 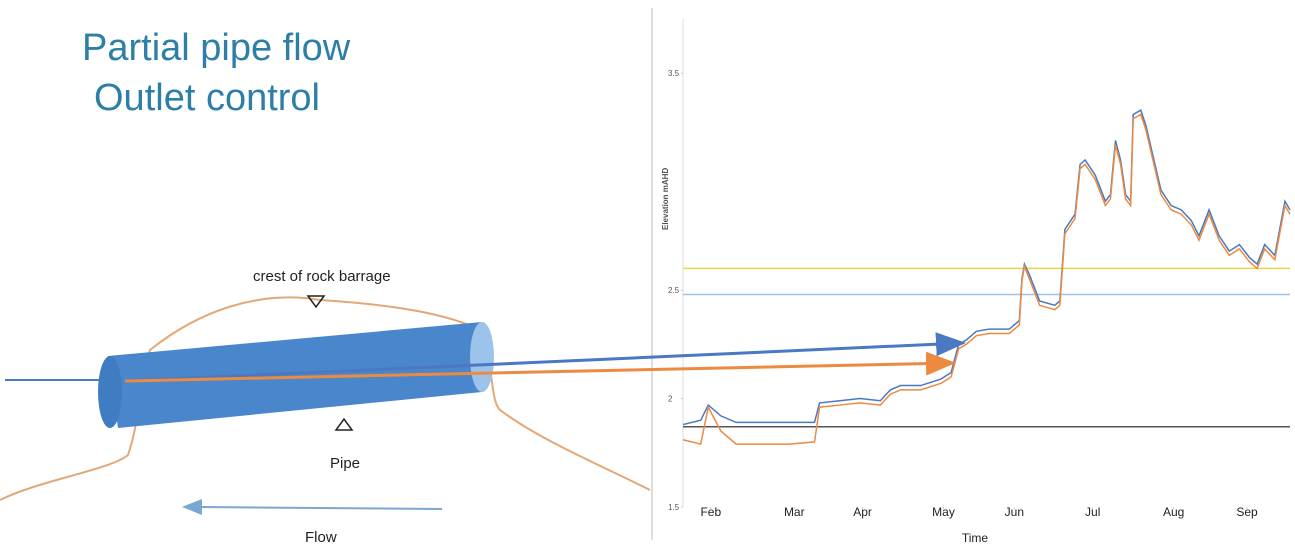 What do you see at coordinates (1173, 512) in the screenshot?
I see `x-tick-label: Aug` at bounding box center [1173, 512].